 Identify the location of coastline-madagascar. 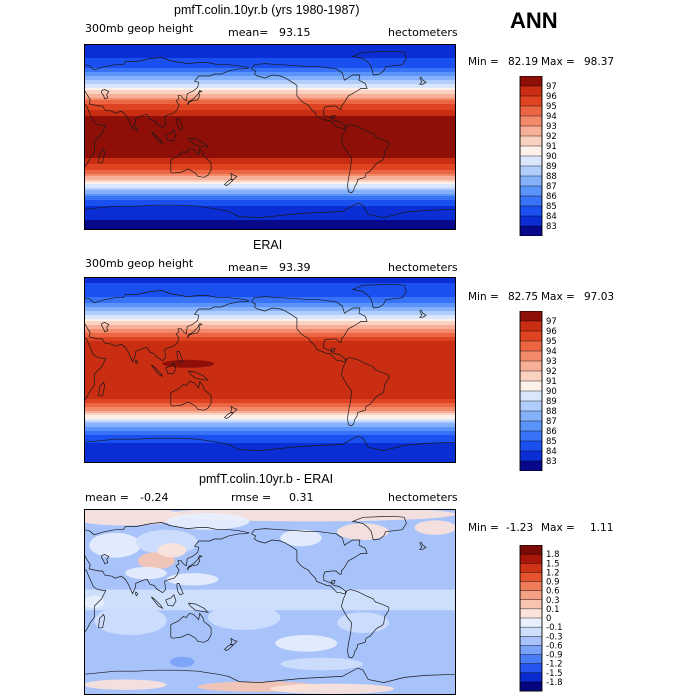
(102, 156).